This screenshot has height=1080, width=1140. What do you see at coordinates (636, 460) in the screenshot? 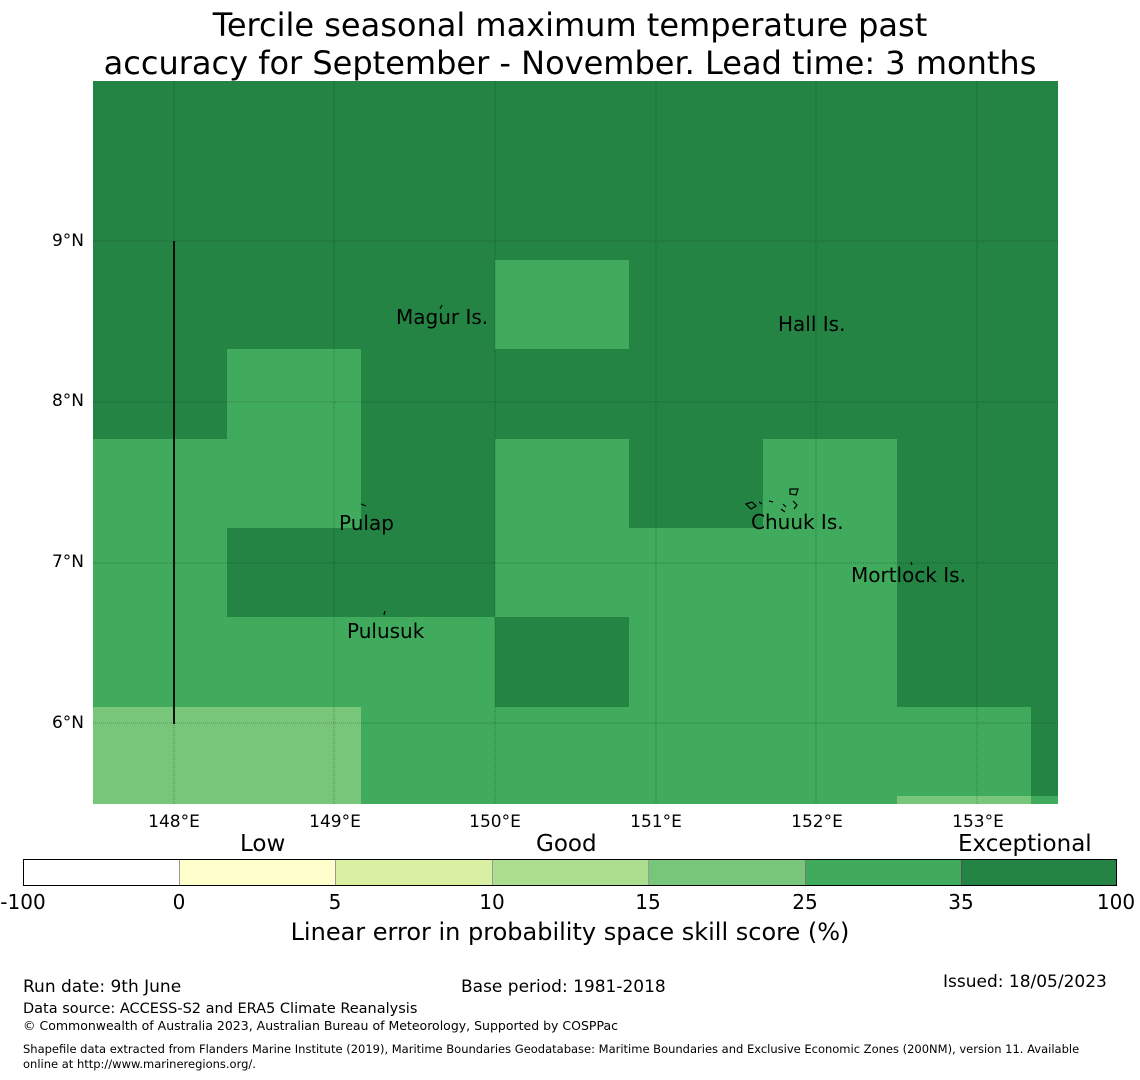
I see `island-outlines` at bounding box center [636, 460].